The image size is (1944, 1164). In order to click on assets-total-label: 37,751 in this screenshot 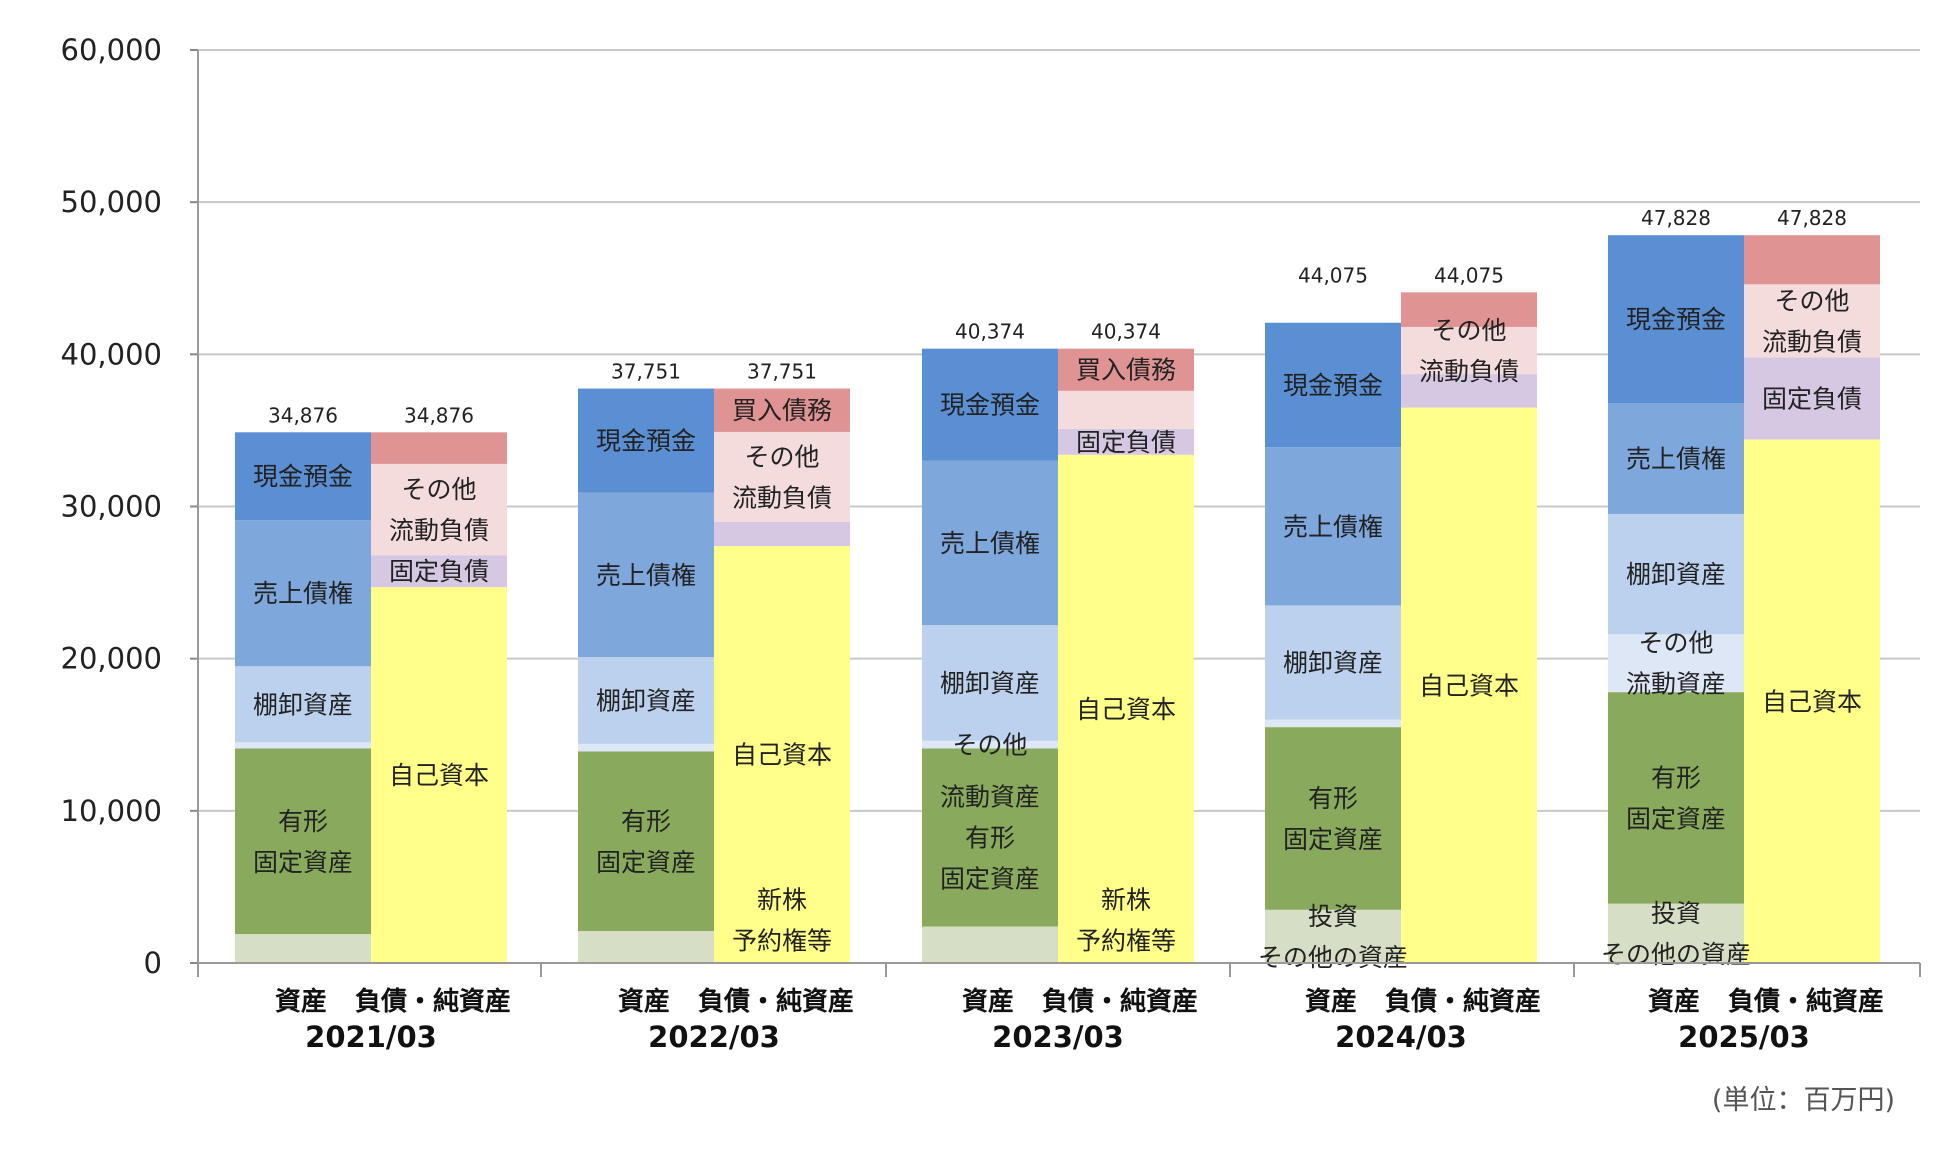, I will do `click(646, 372)`.